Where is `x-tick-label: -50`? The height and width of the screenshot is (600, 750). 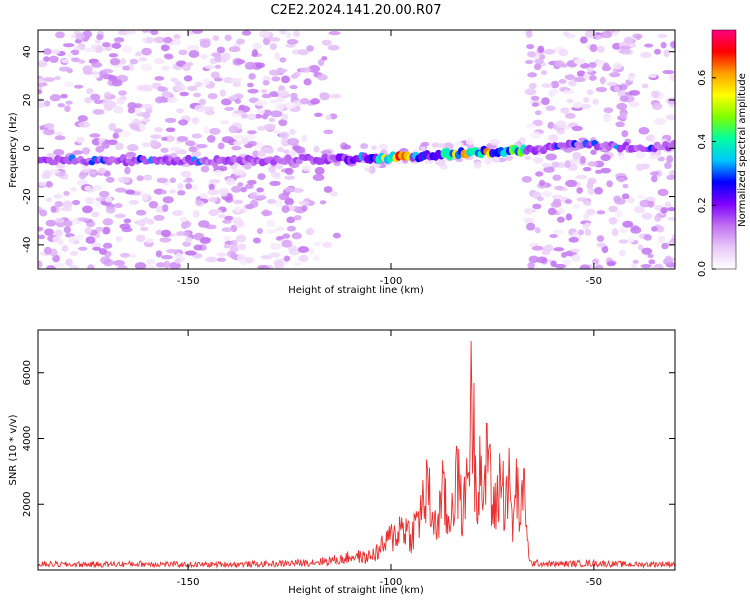
x-tick-label: -50 is located at coordinates (594, 281).